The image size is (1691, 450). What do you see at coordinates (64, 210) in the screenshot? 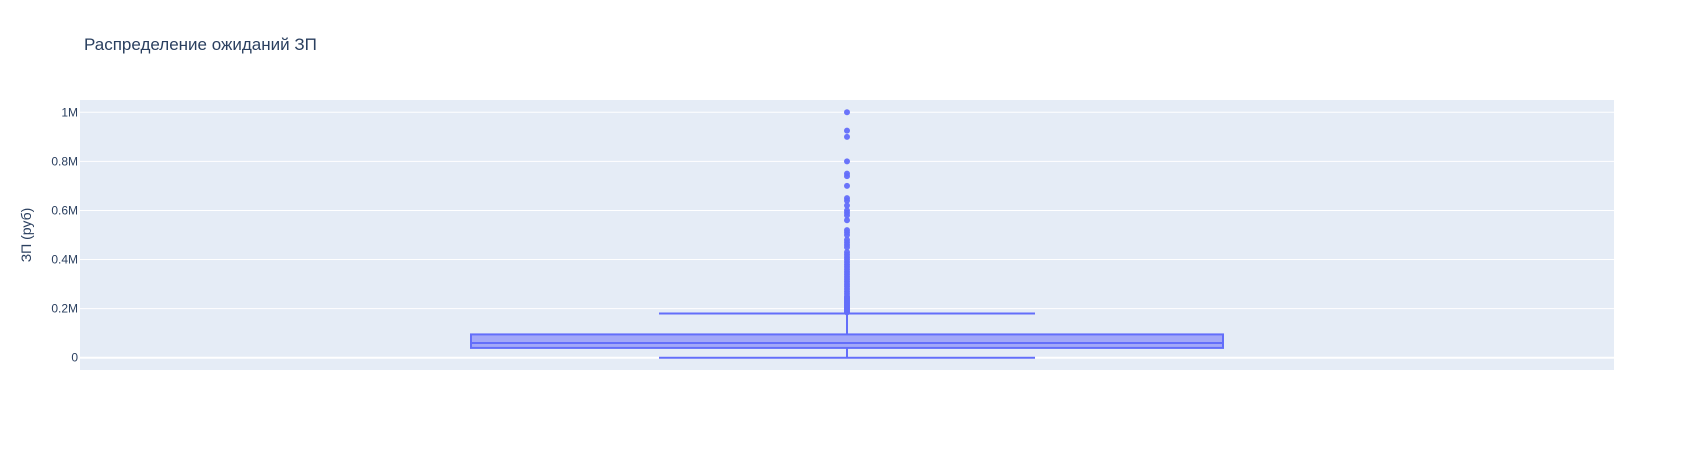
I see `y-tick-label-3: 0.6M` at bounding box center [64, 210].